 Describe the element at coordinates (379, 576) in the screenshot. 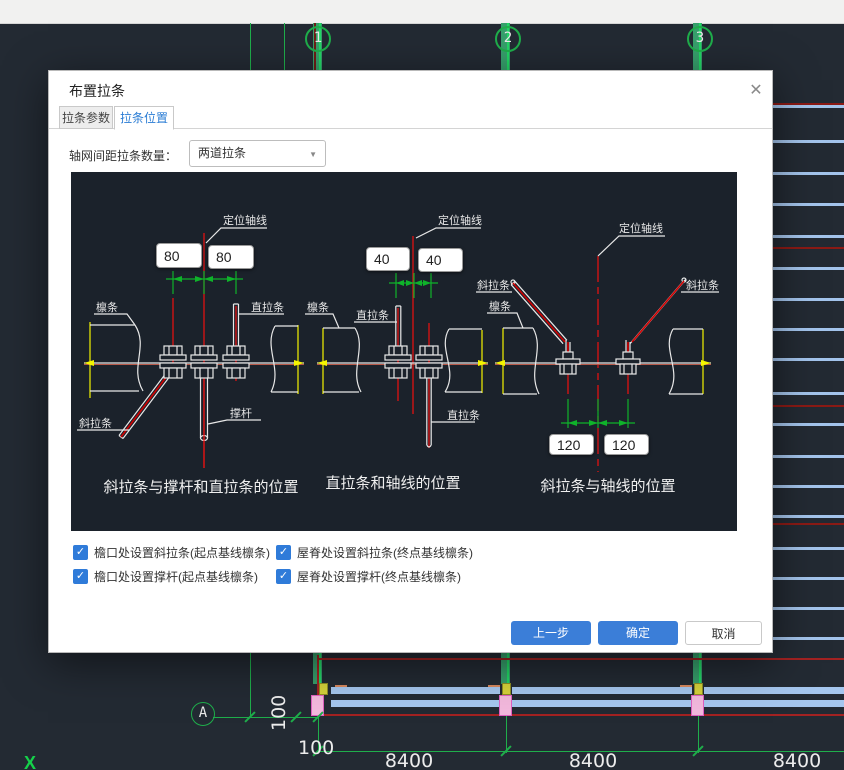

I see `checkbox-label: 屋脊处设置撑杆(终点基线檩条)` at that location.